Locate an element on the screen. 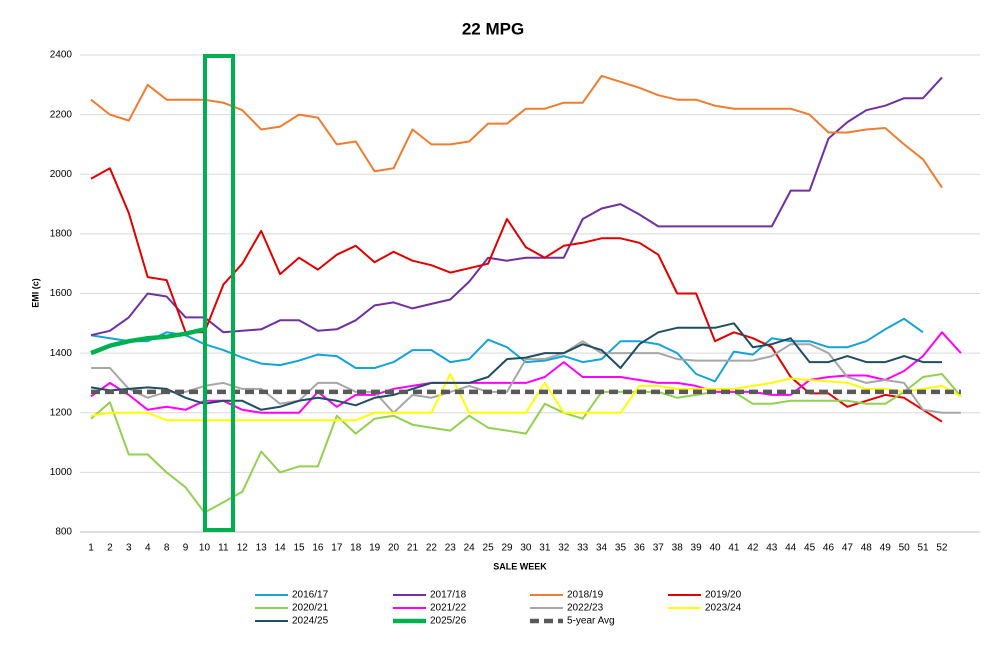  legend-label: 2025/26 is located at coordinates (448, 621).